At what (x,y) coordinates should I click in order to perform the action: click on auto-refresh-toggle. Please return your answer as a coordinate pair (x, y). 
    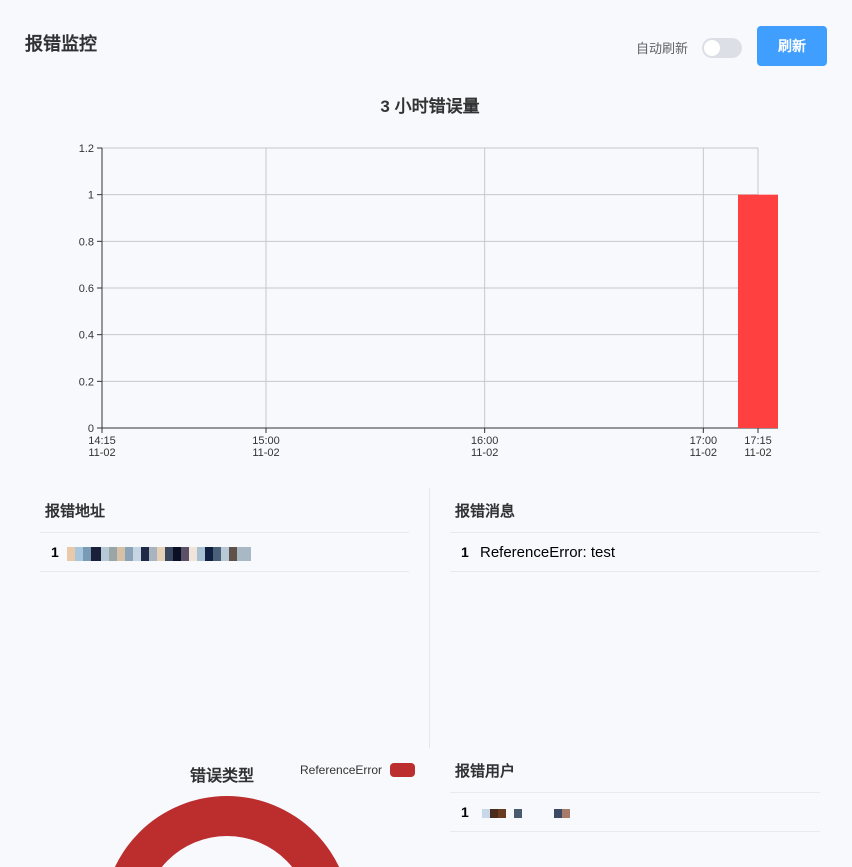
    Looking at the image, I should click on (722, 48).